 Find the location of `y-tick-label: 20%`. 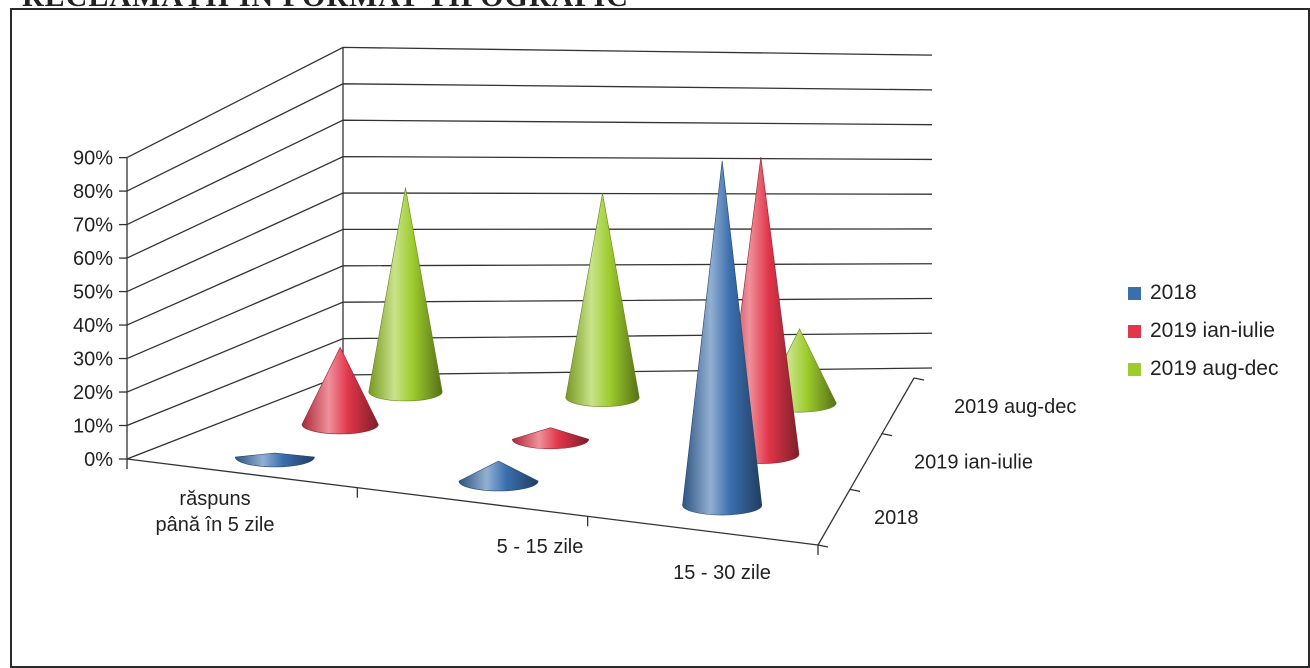

y-tick-label: 20% is located at coordinates (93, 393).